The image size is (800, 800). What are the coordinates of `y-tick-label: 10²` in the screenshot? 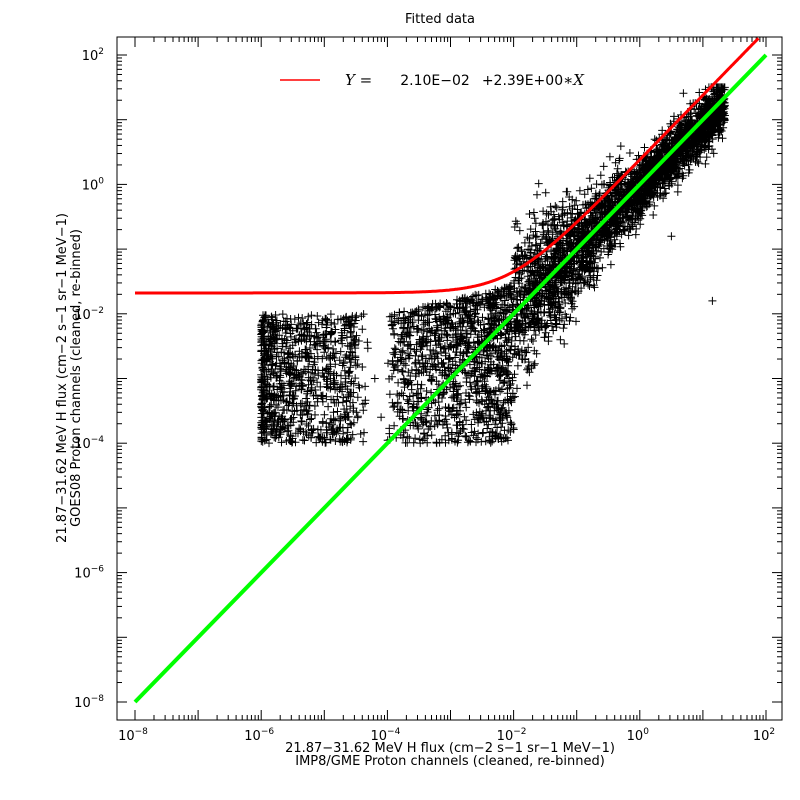 It's located at (93, 55).